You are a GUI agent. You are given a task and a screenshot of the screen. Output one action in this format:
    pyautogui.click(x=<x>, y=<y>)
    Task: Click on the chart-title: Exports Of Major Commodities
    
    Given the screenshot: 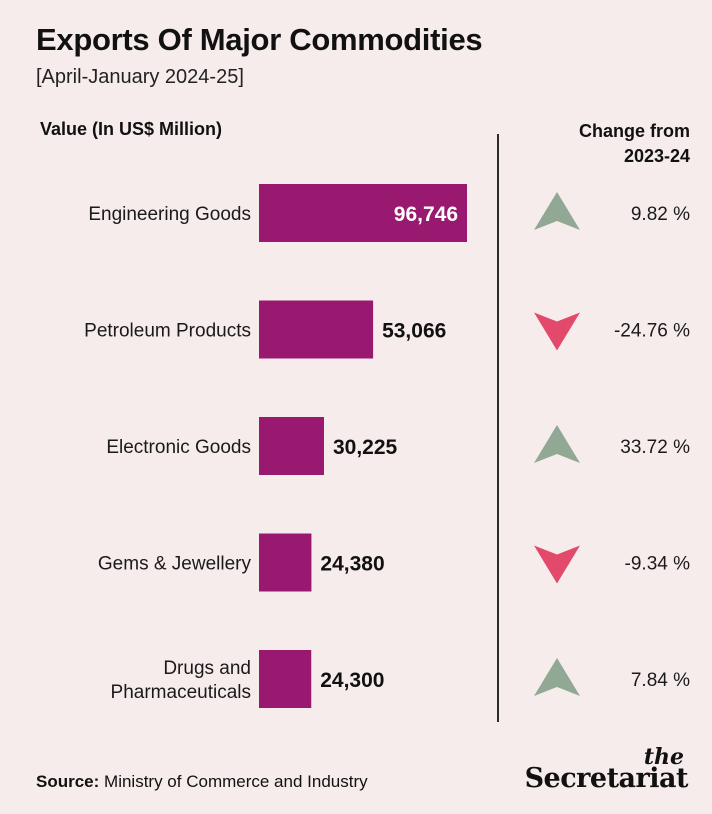 What is the action you would take?
    pyautogui.click(x=259, y=39)
    